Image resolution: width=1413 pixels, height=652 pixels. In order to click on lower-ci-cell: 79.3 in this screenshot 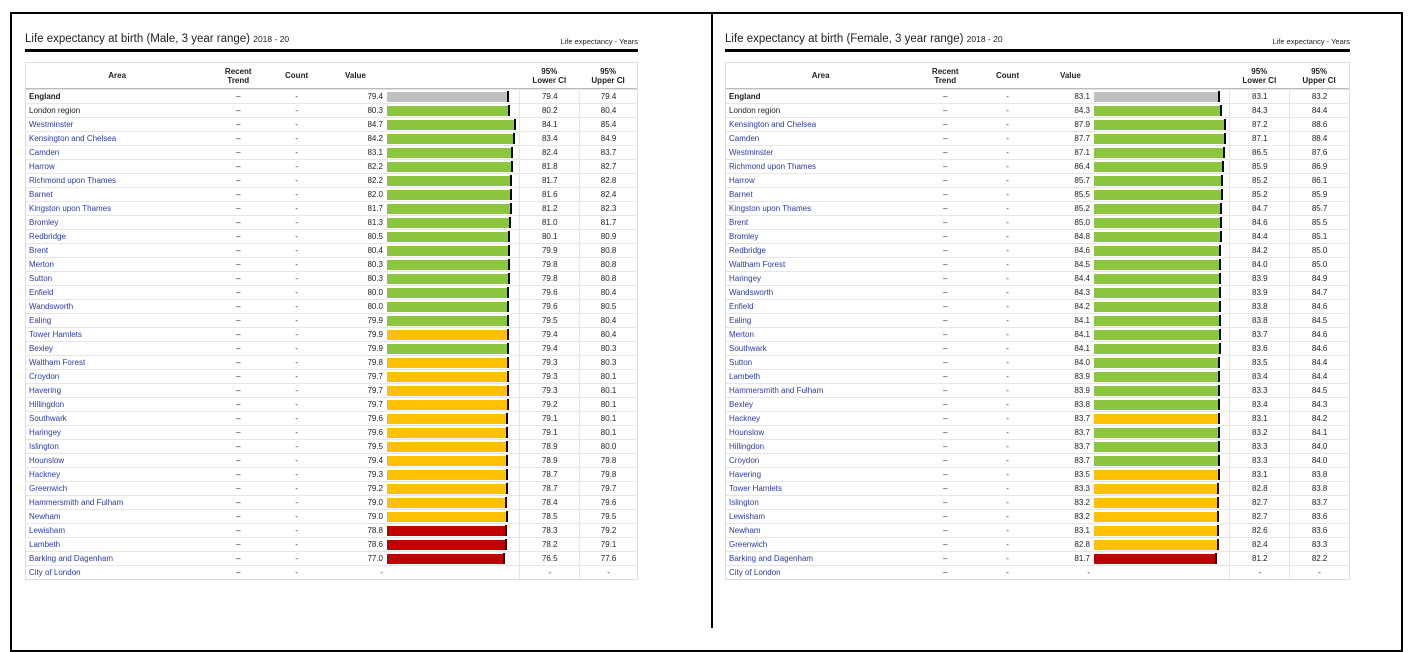, I will do `click(549, 376)`.